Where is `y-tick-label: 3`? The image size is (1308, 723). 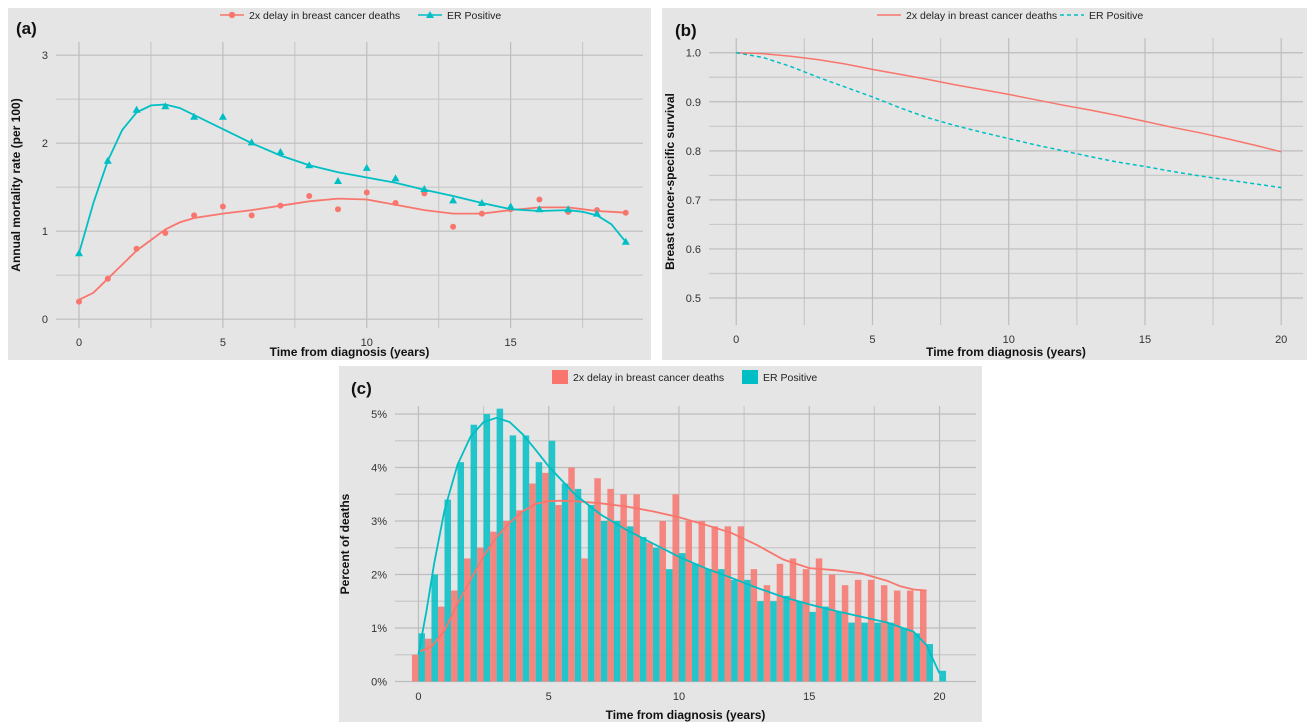
y-tick-label: 3 is located at coordinates (45, 56).